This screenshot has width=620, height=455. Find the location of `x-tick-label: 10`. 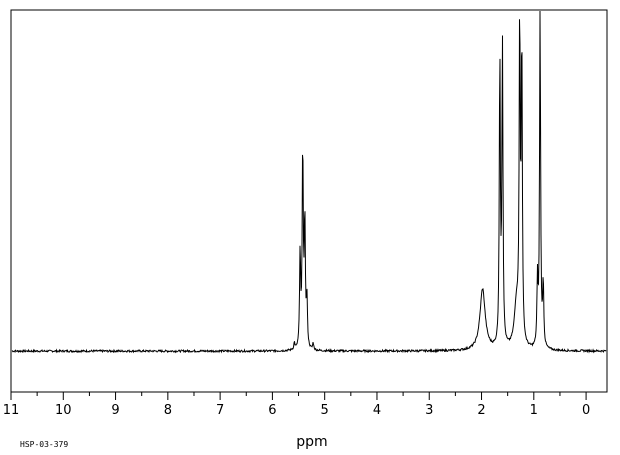

x-tick-label: 10 is located at coordinates (63, 410).